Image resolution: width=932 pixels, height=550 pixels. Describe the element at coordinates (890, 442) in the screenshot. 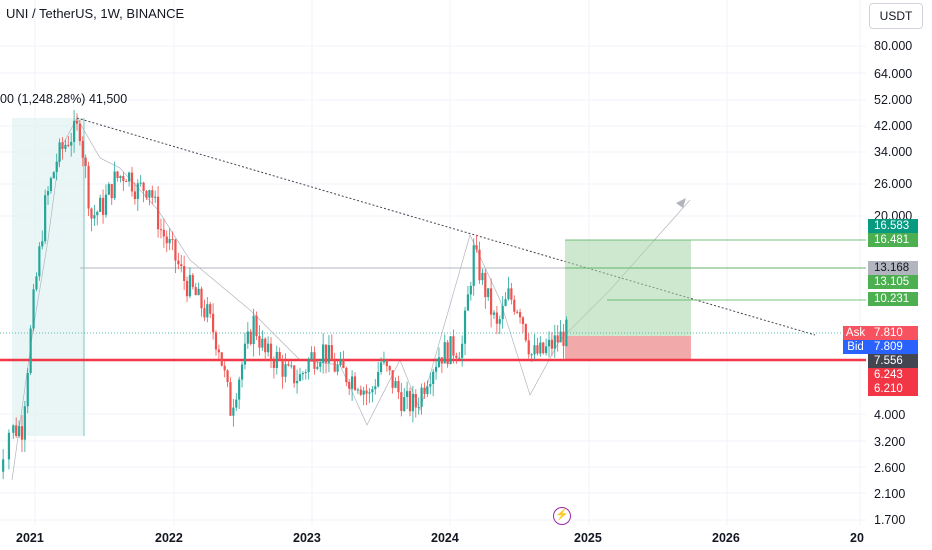

I see `y-tick: 3.200` at that location.